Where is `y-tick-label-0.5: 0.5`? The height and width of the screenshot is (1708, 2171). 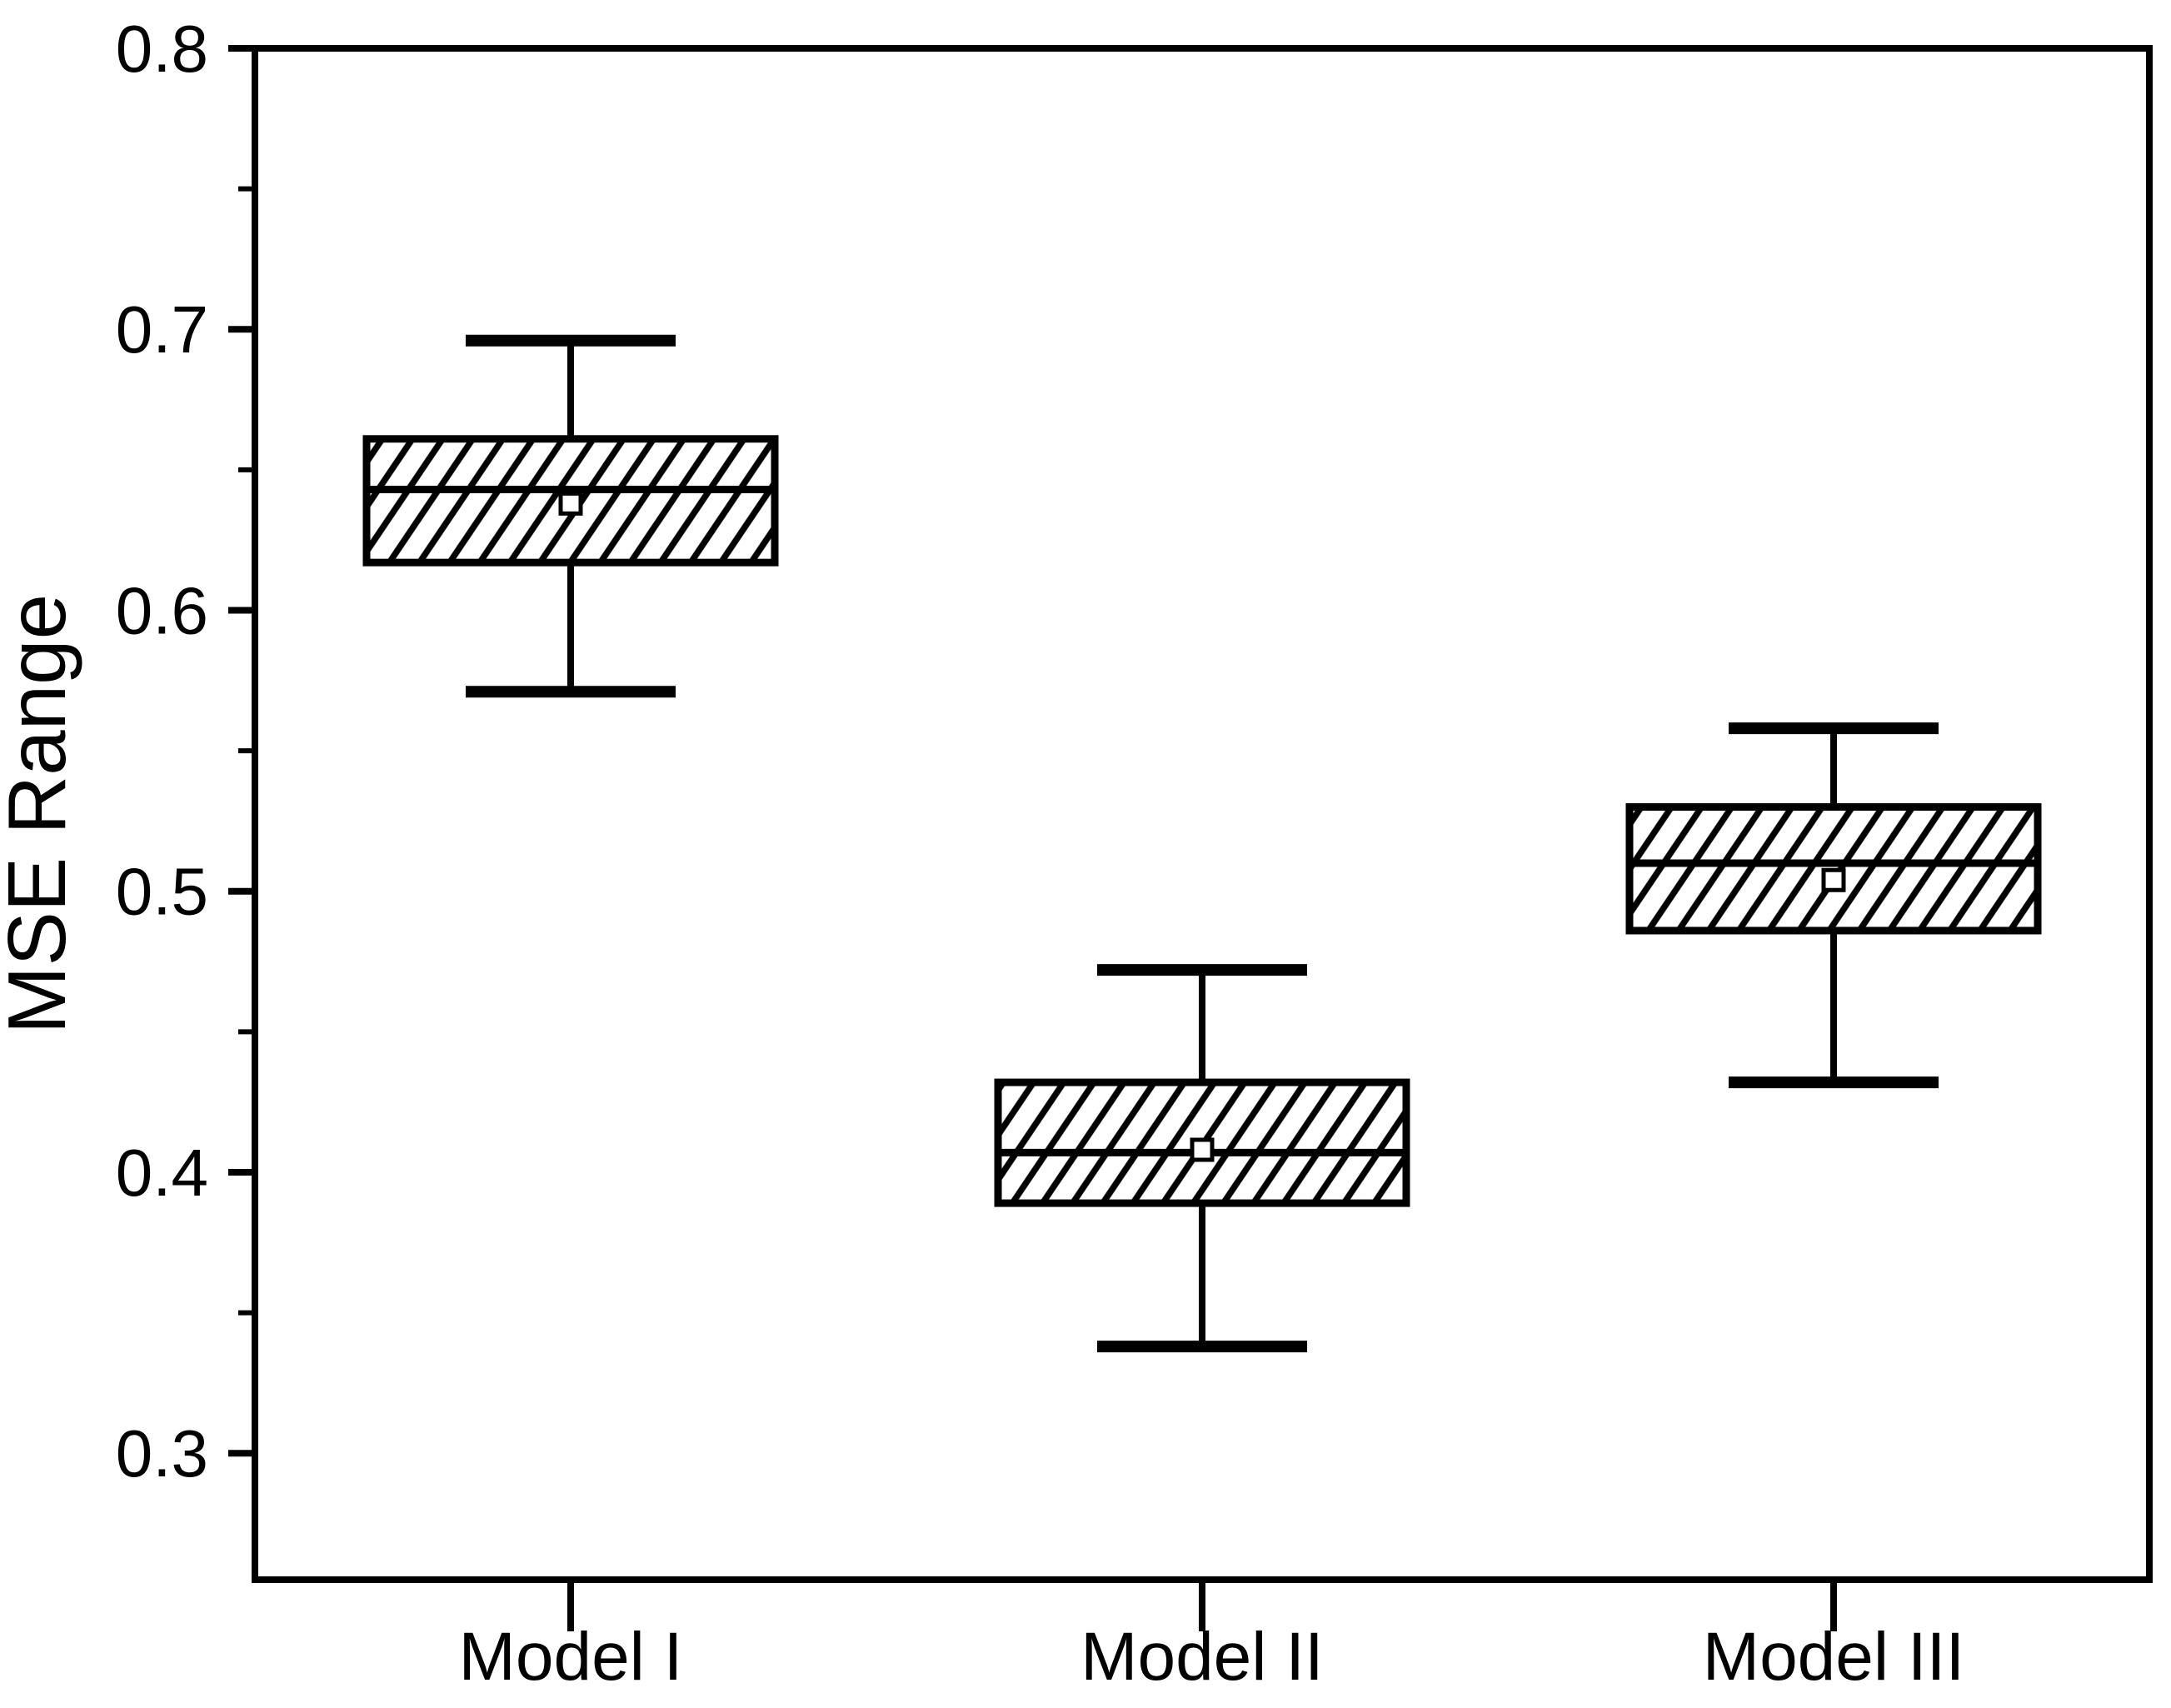
y-tick-label-0.5: 0.5 is located at coordinates (162, 892).